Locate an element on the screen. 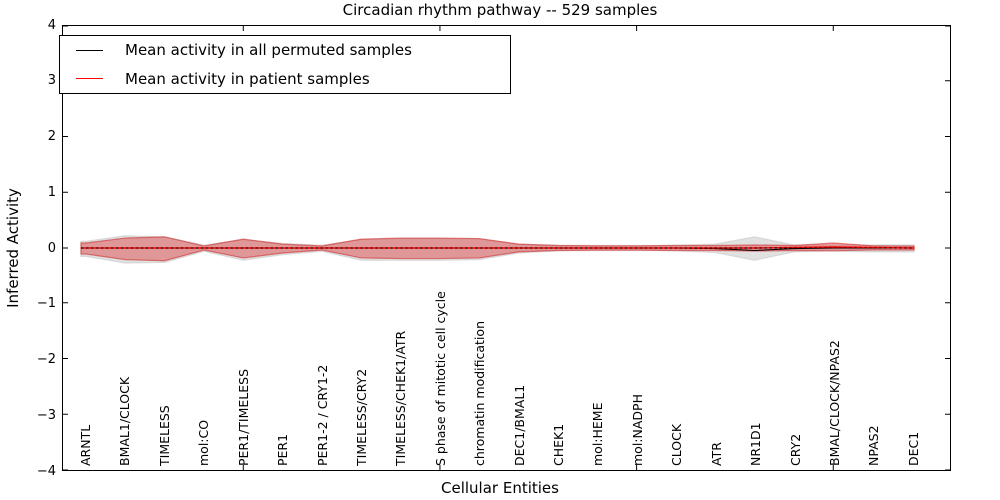 The width and height of the screenshot is (1000, 500). x-tick-label: NR1D1 is located at coordinates (756, 444).